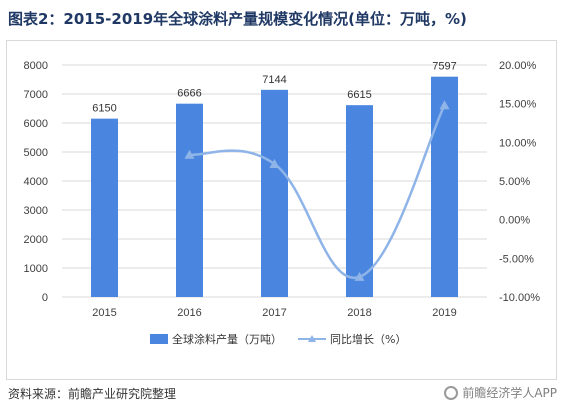 This screenshot has height=411, width=563. I want to click on bar-value-label: 7597, so click(444, 67).